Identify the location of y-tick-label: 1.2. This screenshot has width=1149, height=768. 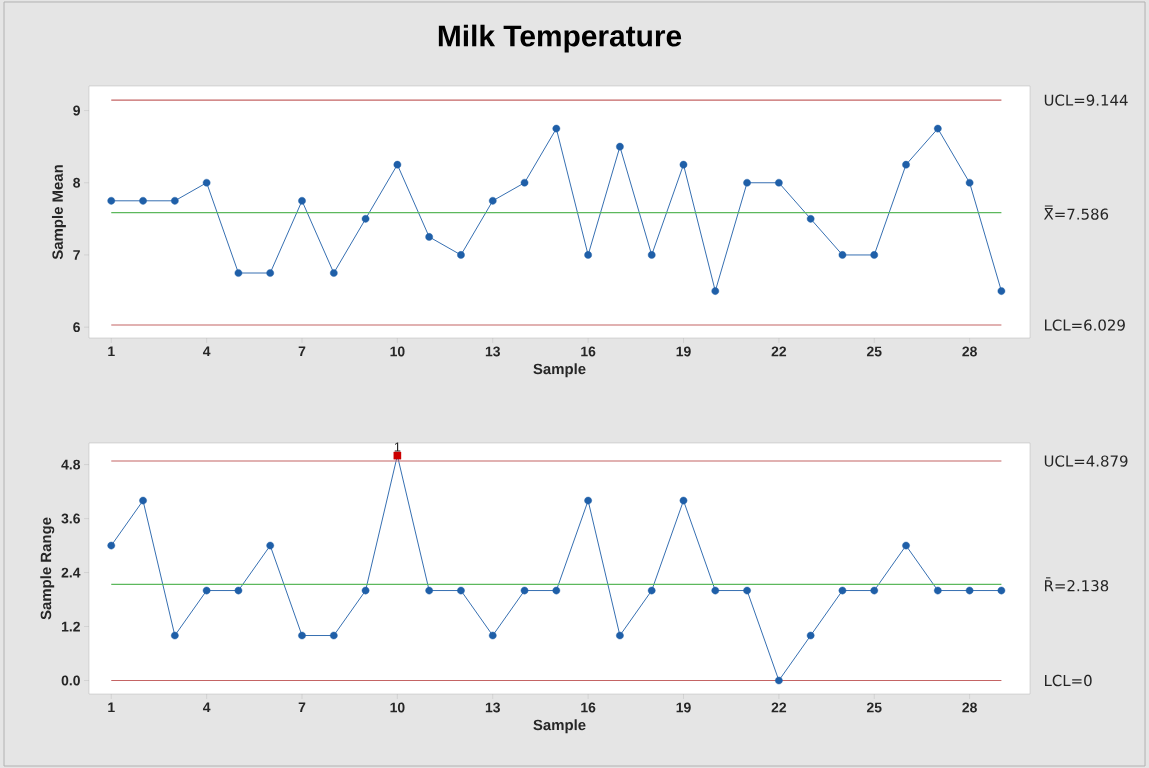
(70, 626).